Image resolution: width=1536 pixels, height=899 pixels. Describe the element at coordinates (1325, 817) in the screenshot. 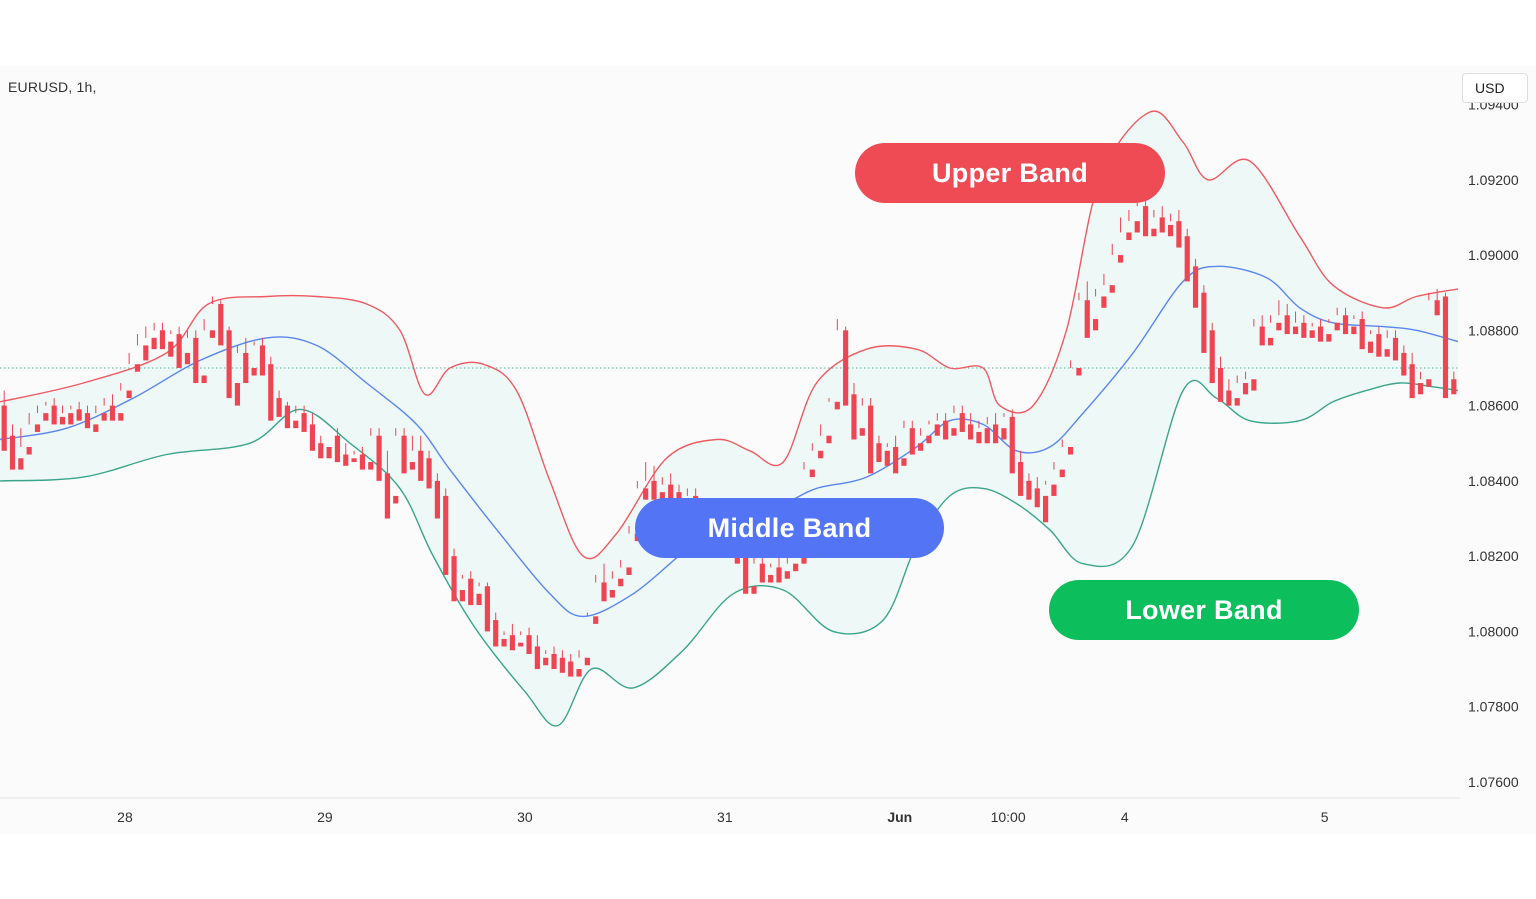

I see `time-tick-label: 5` at that location.